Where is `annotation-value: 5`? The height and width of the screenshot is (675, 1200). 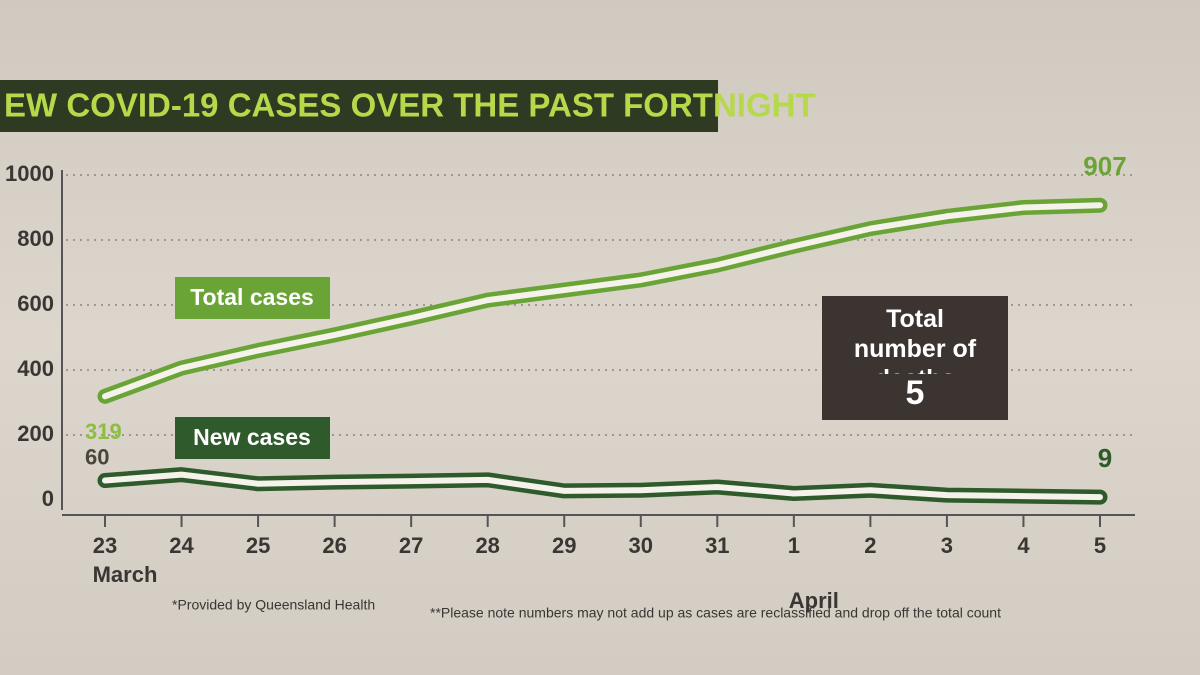
annotation-value: 5 is located at coordinates (915, 393).